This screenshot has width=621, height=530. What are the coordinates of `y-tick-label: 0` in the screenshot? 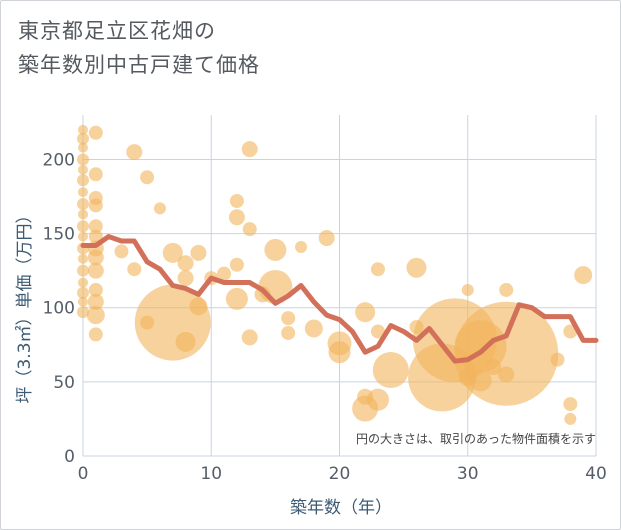 It's located at (69, 457).